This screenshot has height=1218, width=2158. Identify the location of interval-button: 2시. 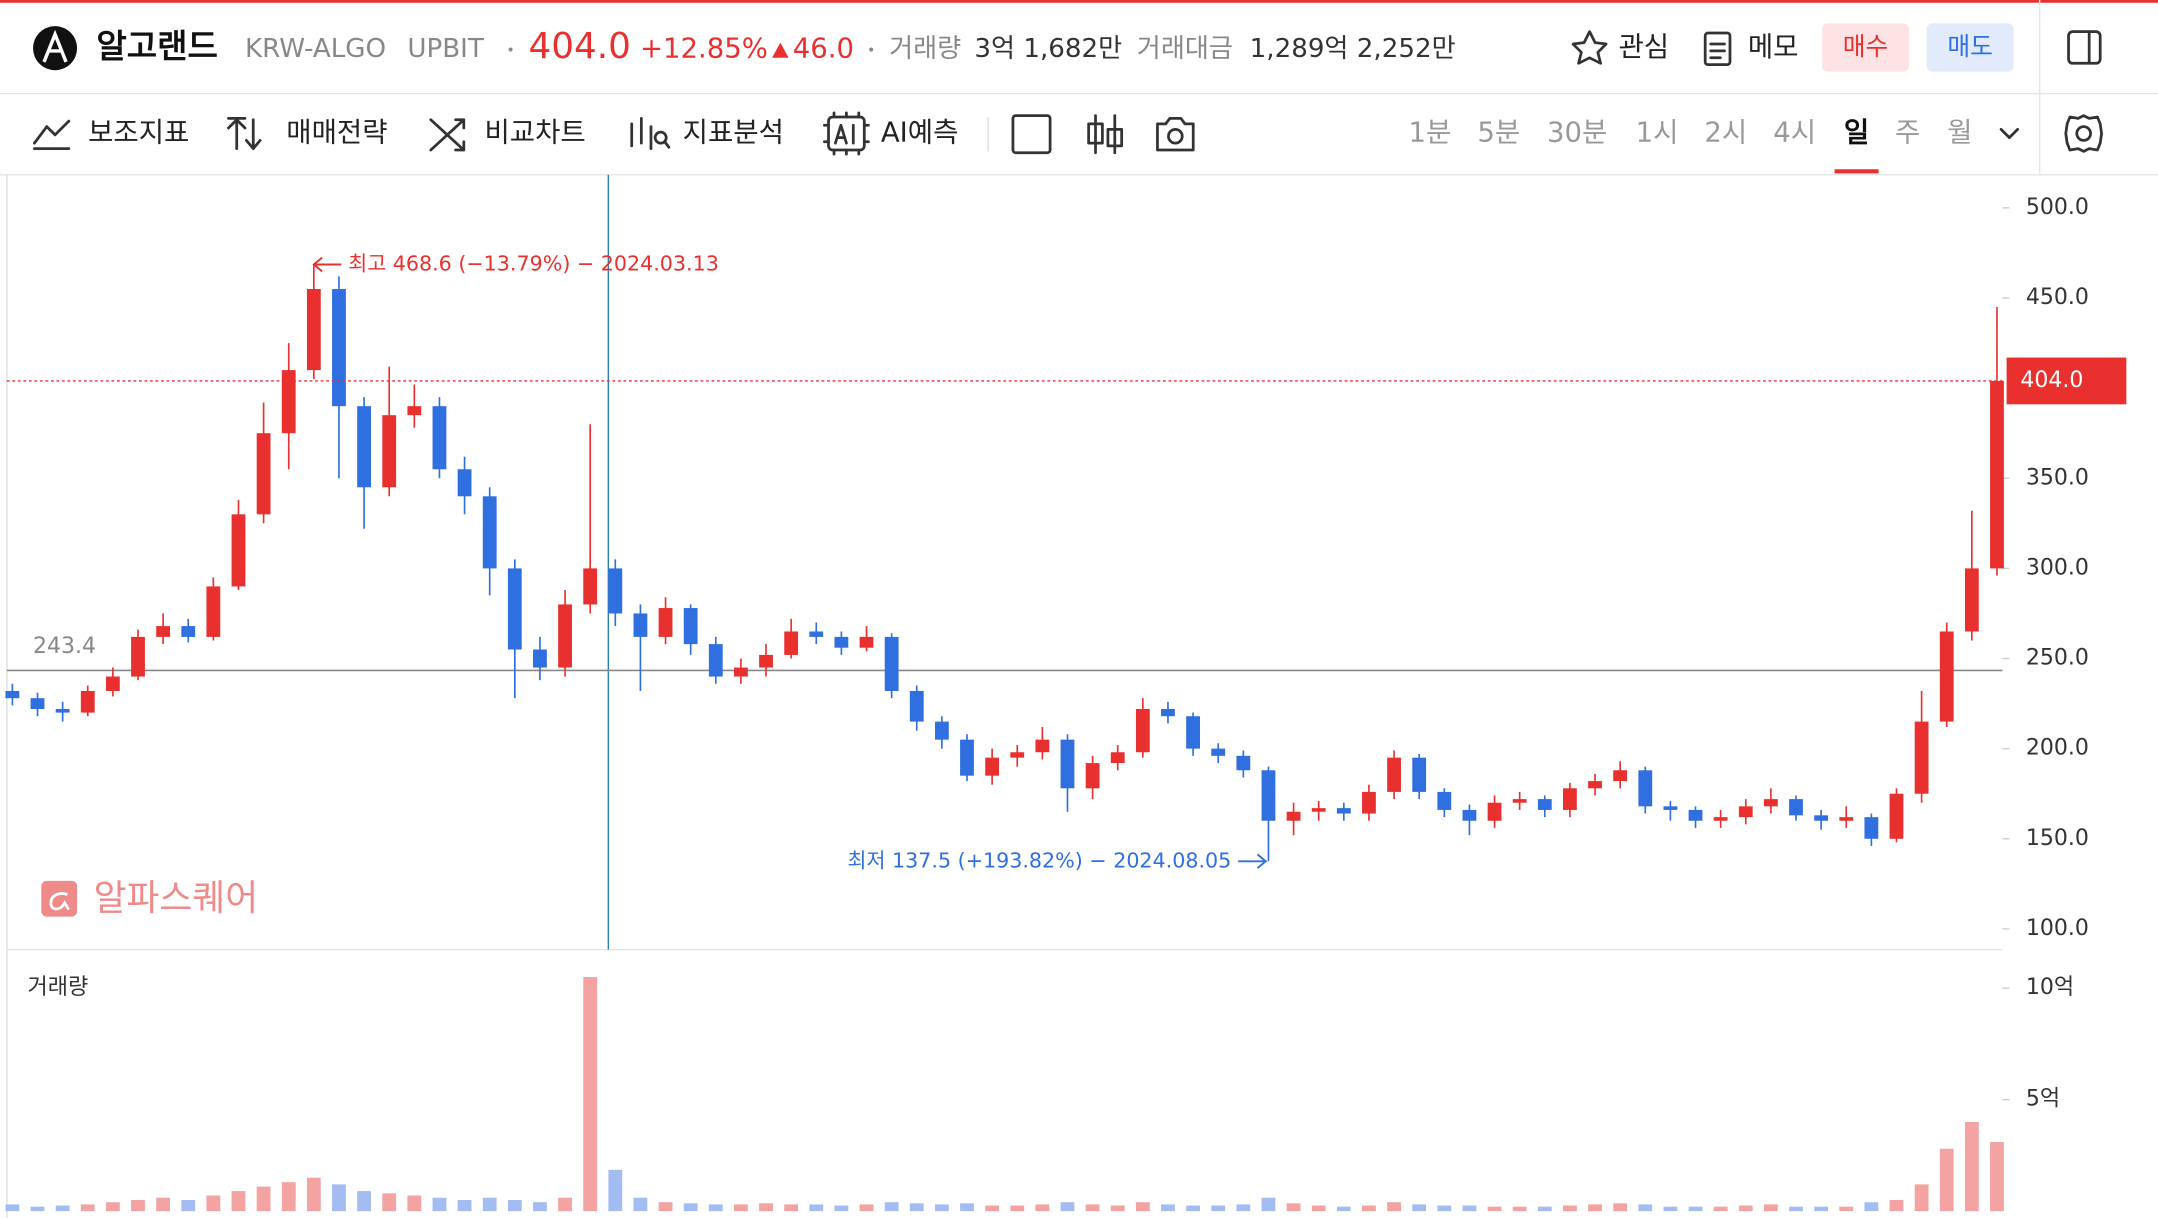
(1725, 132).